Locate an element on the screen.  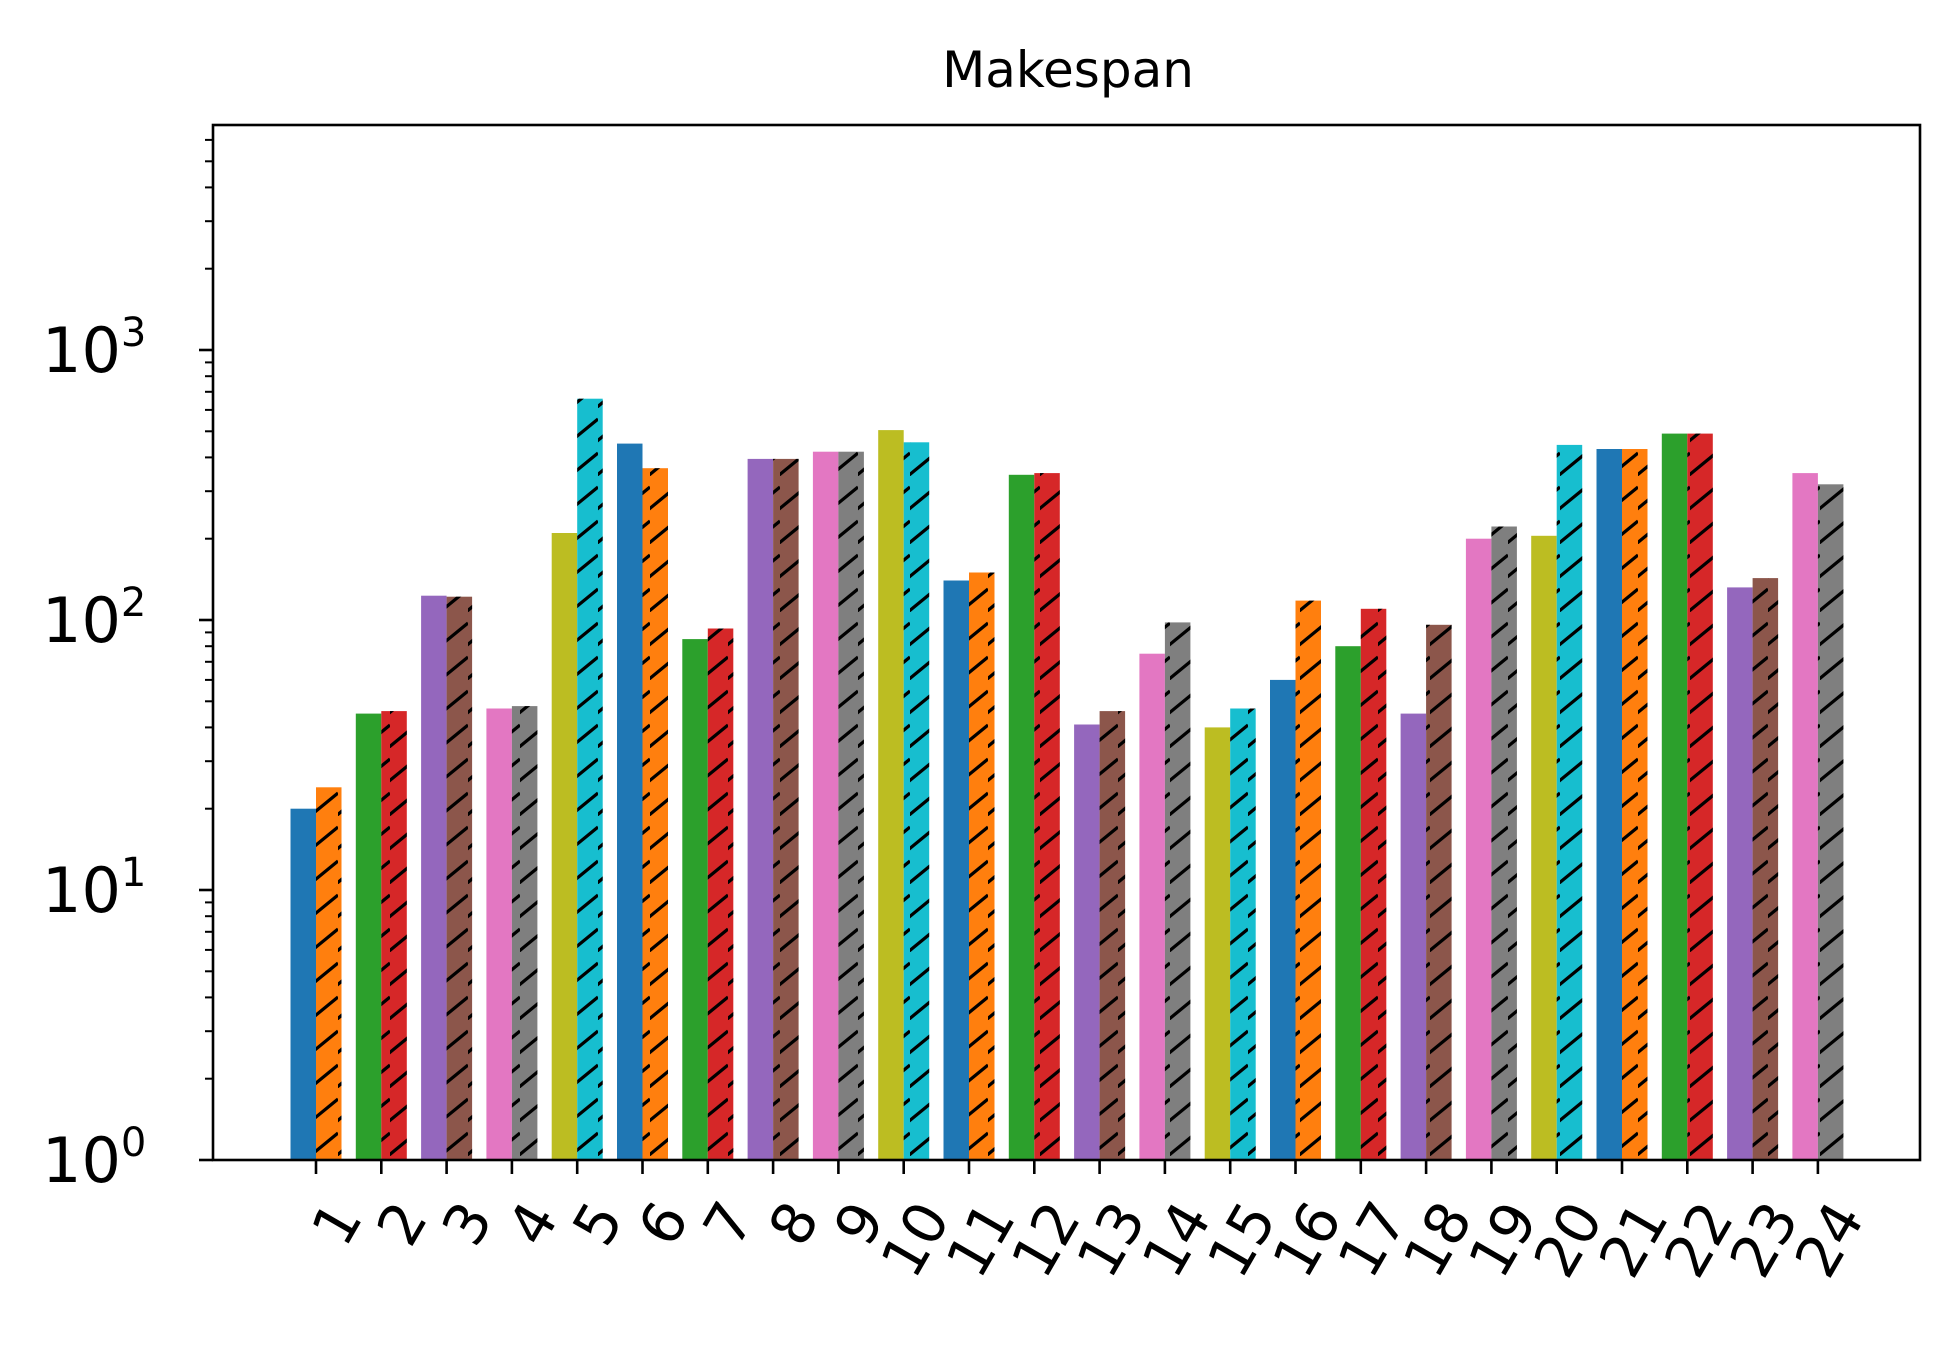
bar-8-hatch-overlay is located at coordinates (786, 809).